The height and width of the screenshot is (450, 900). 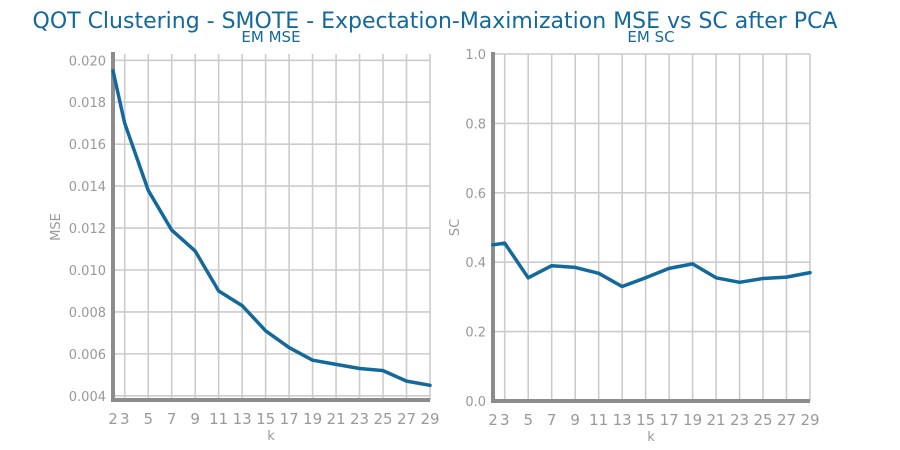 I want to click on mse-y-tick-label: 0.010, so click(x=87, y=271).